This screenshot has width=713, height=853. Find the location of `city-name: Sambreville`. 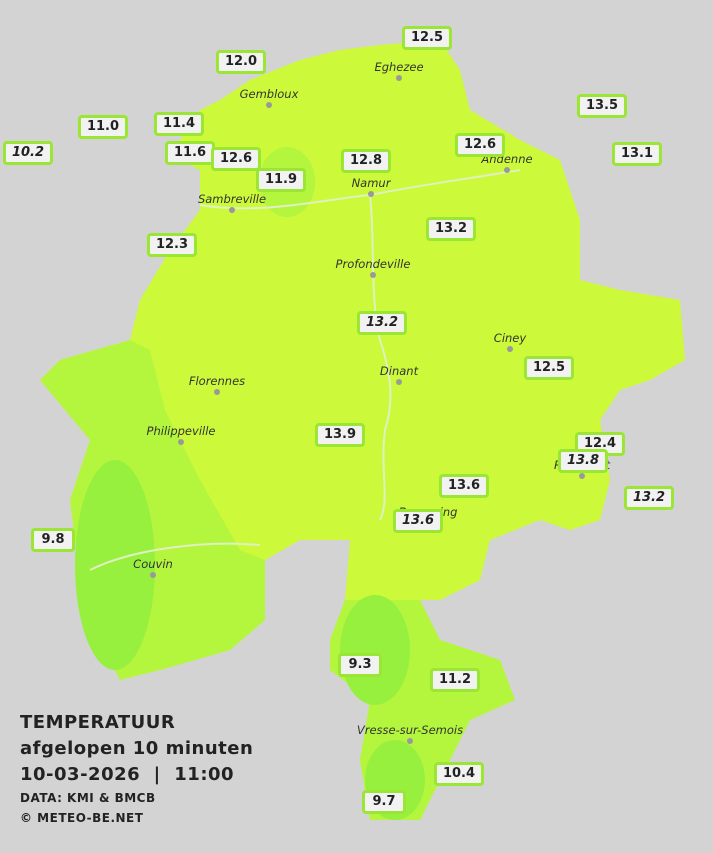

city-name: Sambreville is located at coordinates (232, 199).